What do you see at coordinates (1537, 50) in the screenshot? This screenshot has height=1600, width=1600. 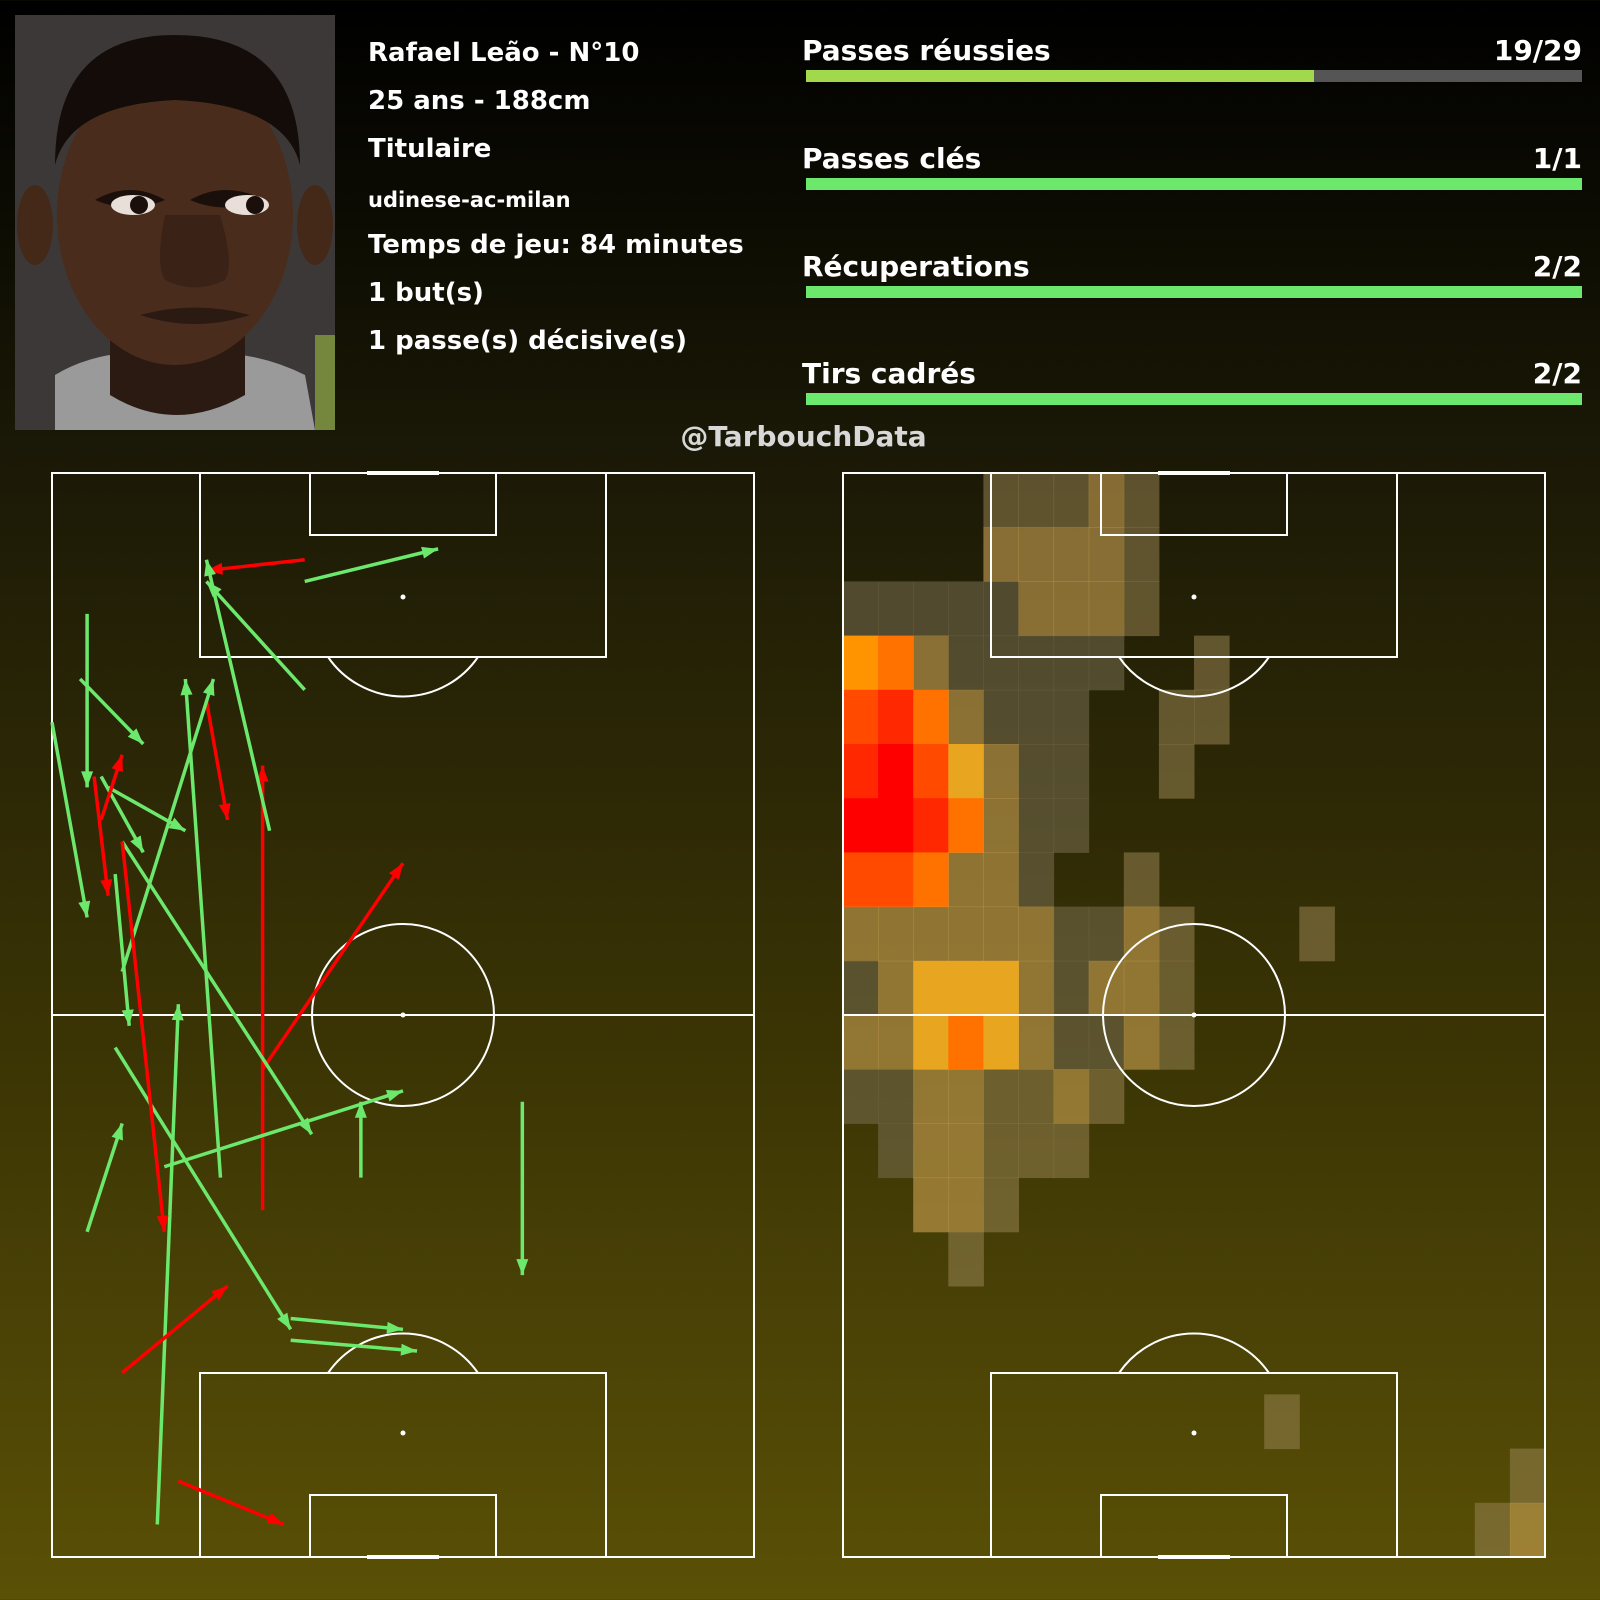 I see `stat-value: 19/29` at bounding box center [1537, 50].